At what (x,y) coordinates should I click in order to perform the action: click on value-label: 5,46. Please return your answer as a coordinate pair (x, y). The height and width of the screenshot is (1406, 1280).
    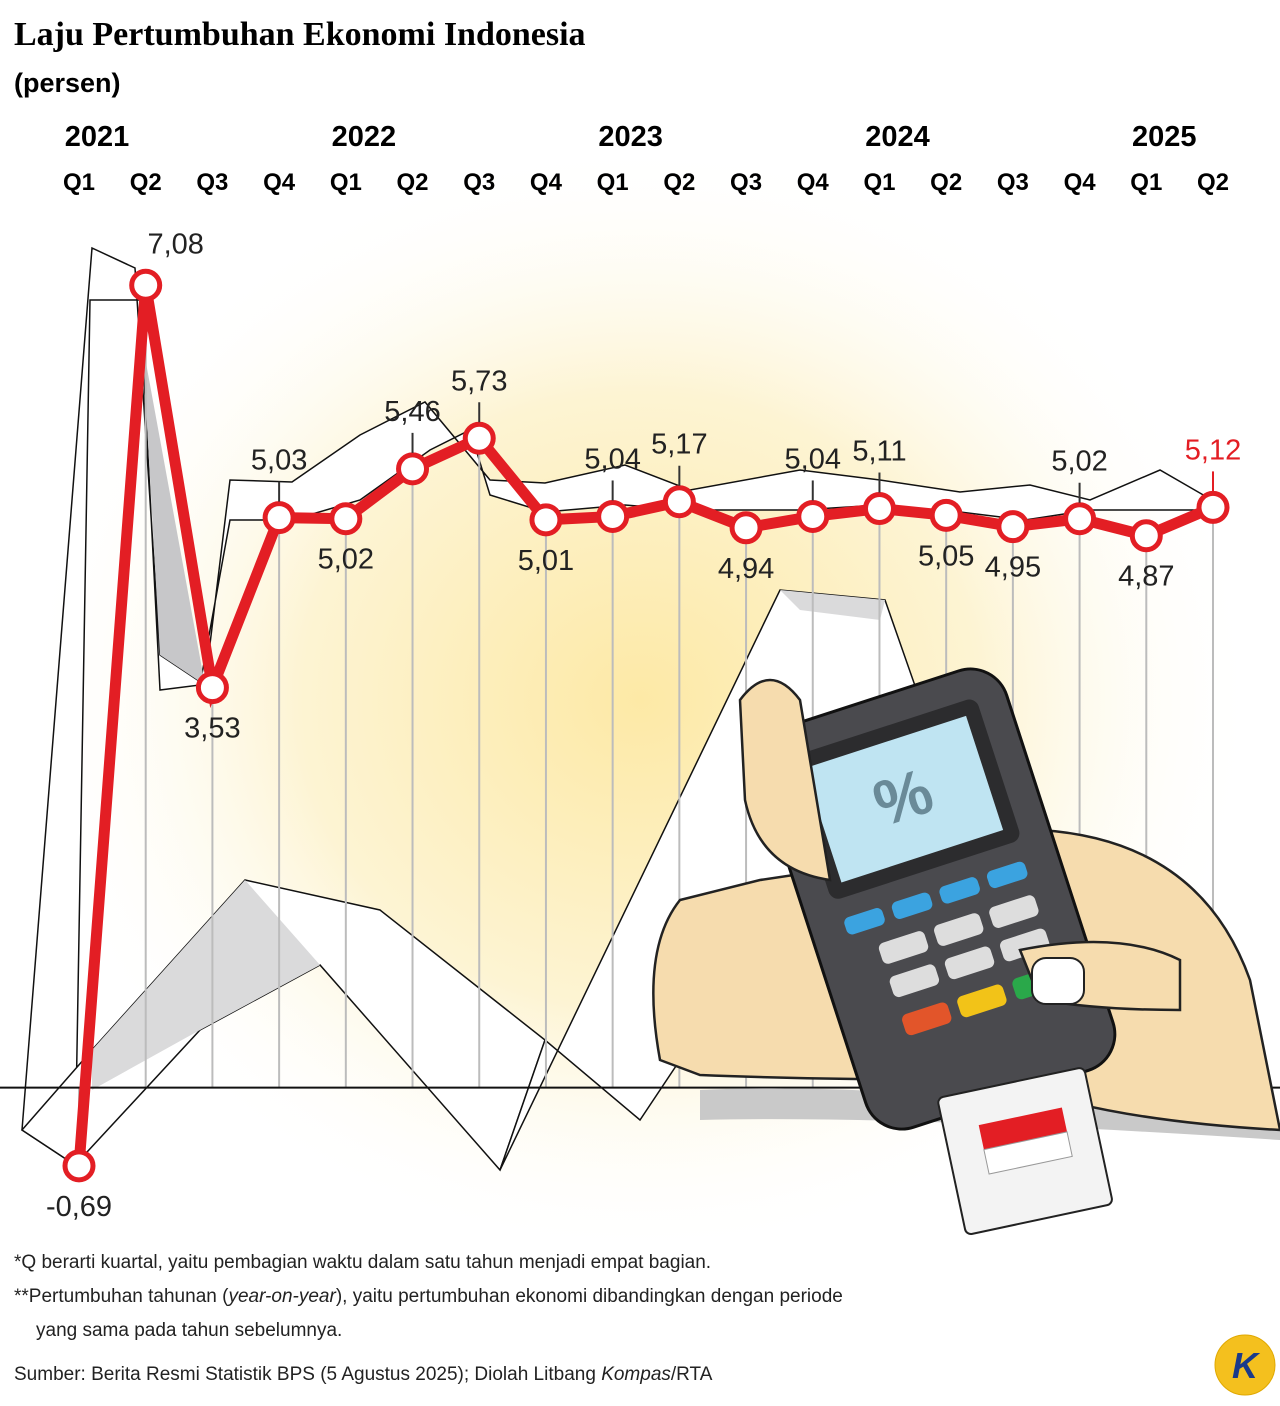
    Looking at the image, I should click on (412, 412).